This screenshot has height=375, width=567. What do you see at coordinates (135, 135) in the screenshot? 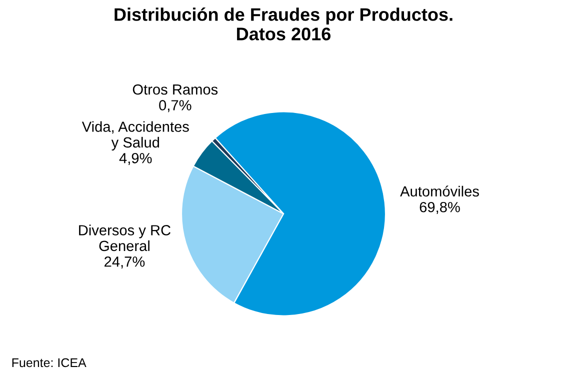
I see `slice-label: Vida, Accidentes y Salud` at bounding box center [135, 135].